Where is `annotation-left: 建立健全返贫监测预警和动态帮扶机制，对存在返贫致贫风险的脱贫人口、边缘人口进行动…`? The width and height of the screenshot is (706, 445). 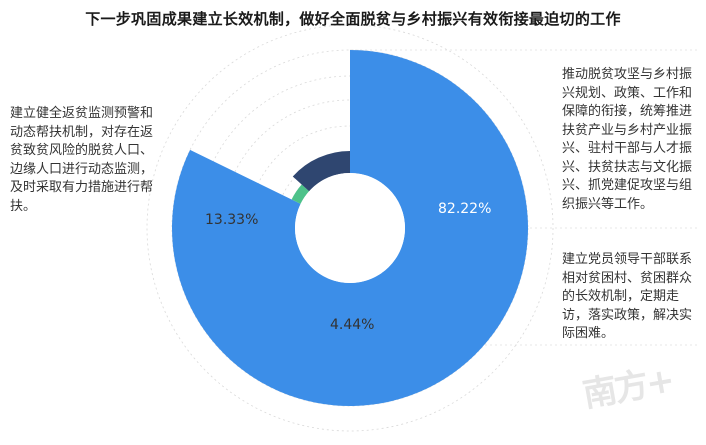
annotation-left: 建立健全返贫监测预警和动态帮扶机制，对存在返贫致贫风险的脱贫人口、边缘人口进行动… is located at coordinates (82, 160).